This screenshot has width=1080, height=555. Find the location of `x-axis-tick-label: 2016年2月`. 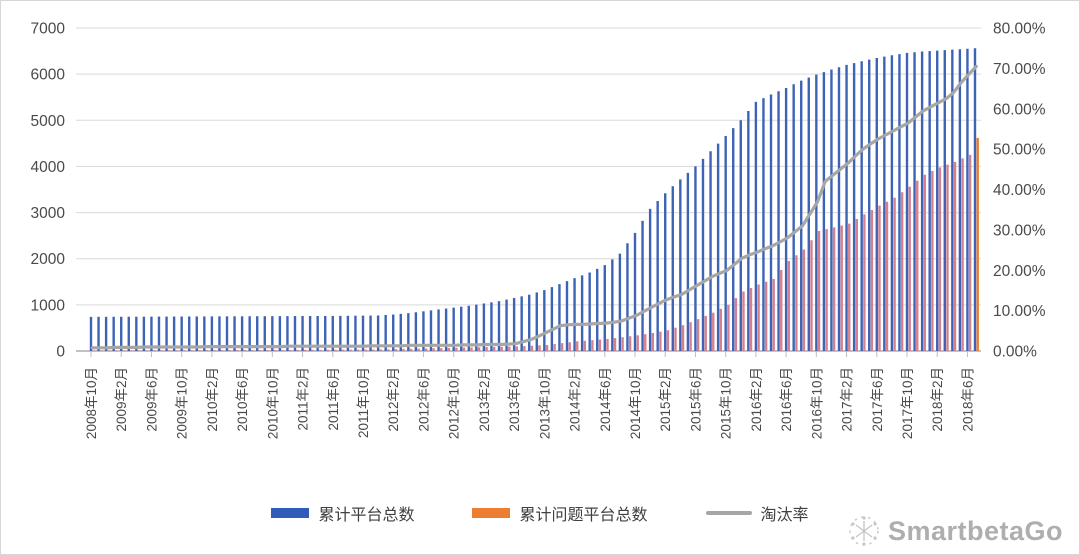

x-axis-tick-label: 2016年2月 is located at coordinates (756, 399).